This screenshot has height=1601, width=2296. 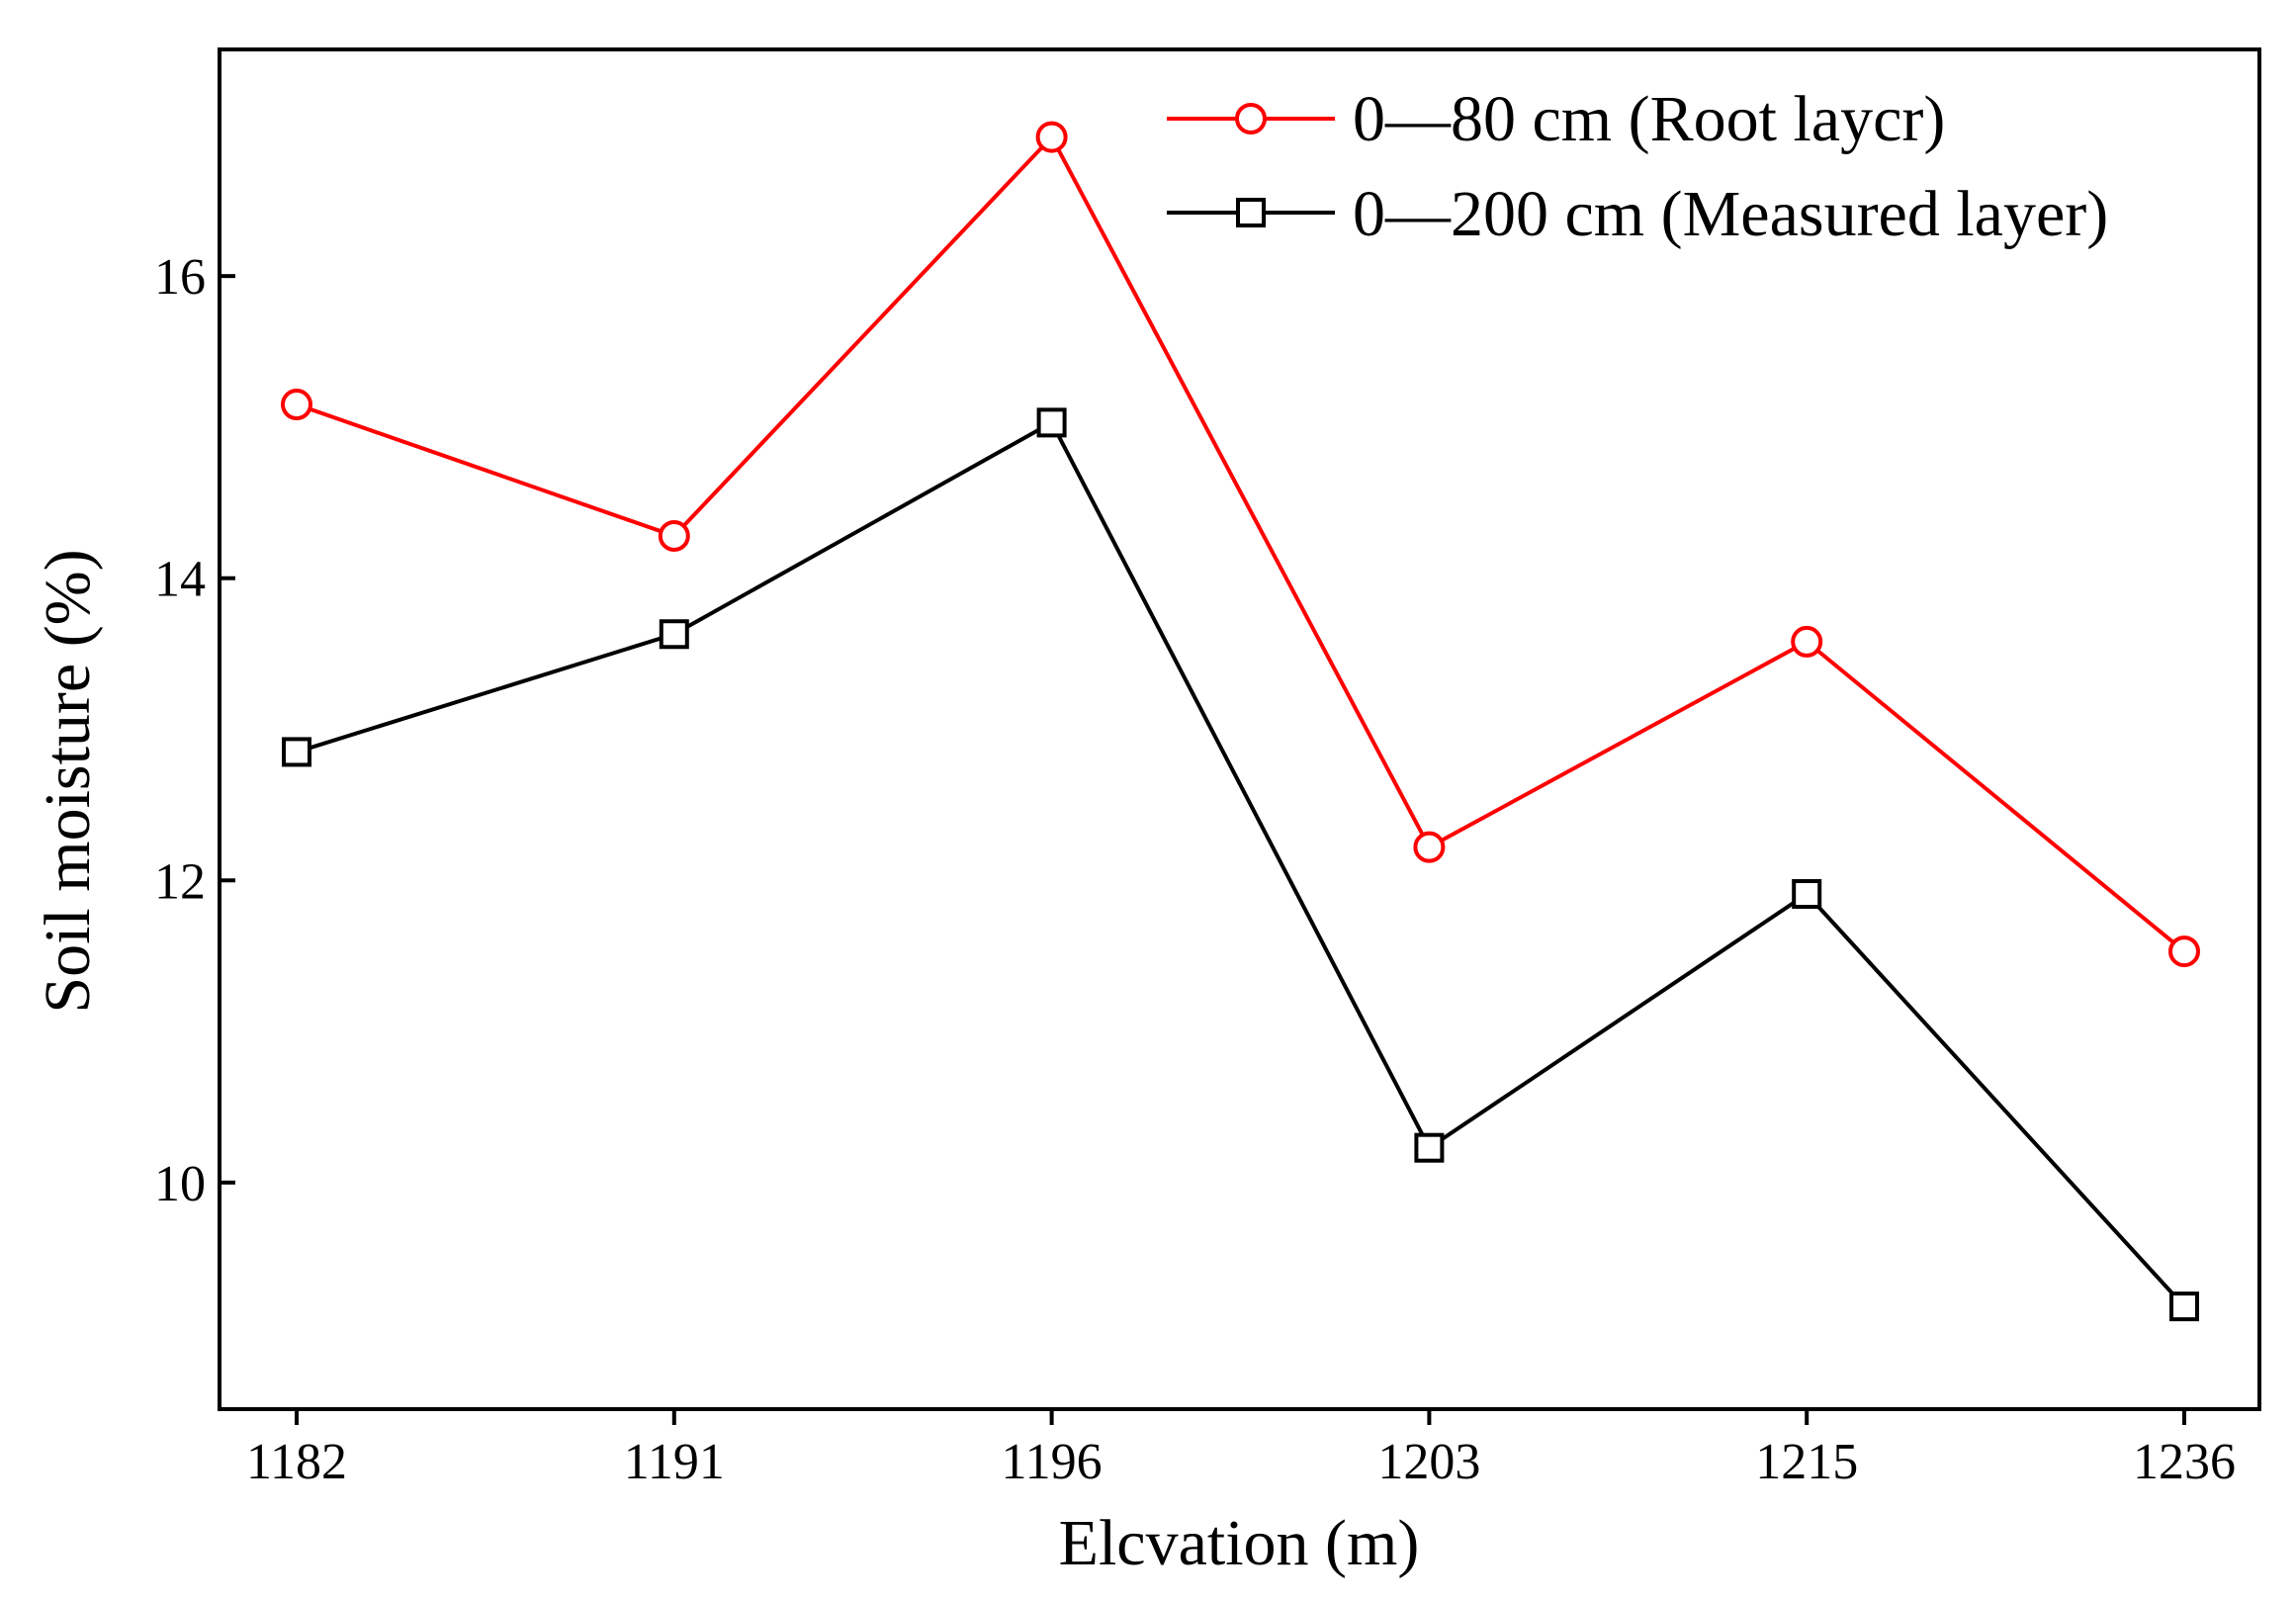 What do you see at coordinates (2184, 1462) in the screenshot?
I see `x-tick-label: 1236` at bounding box center [2184, 1462].